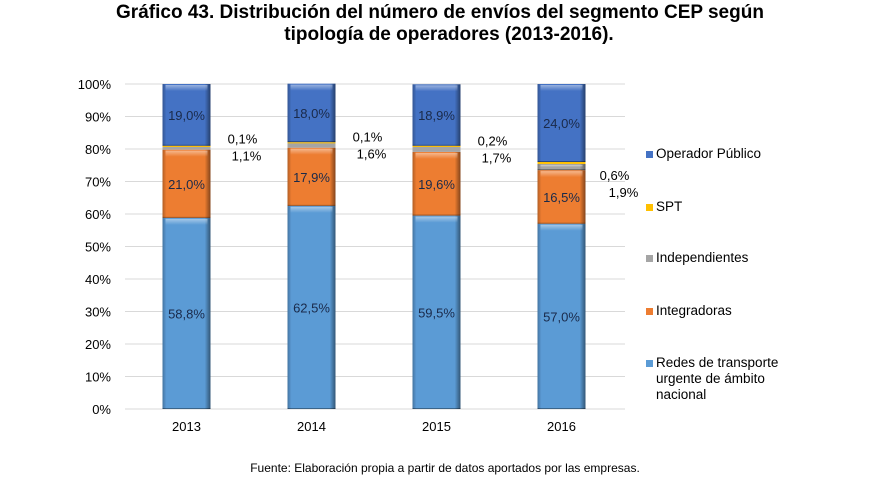 Image resolution: width=880 pixels, height=495 pixels. I want to click on data-label-spt: 0,6%, so click(615, 175).